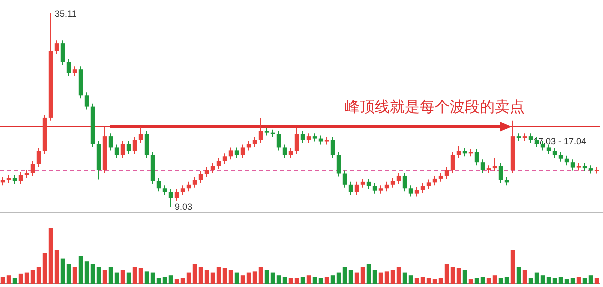 Image resolution: width=603 pixels, height=287 pixels. Describe the element at coordinates (184, 207) in the screenshot. I see `annotation: 9.03` at that location.